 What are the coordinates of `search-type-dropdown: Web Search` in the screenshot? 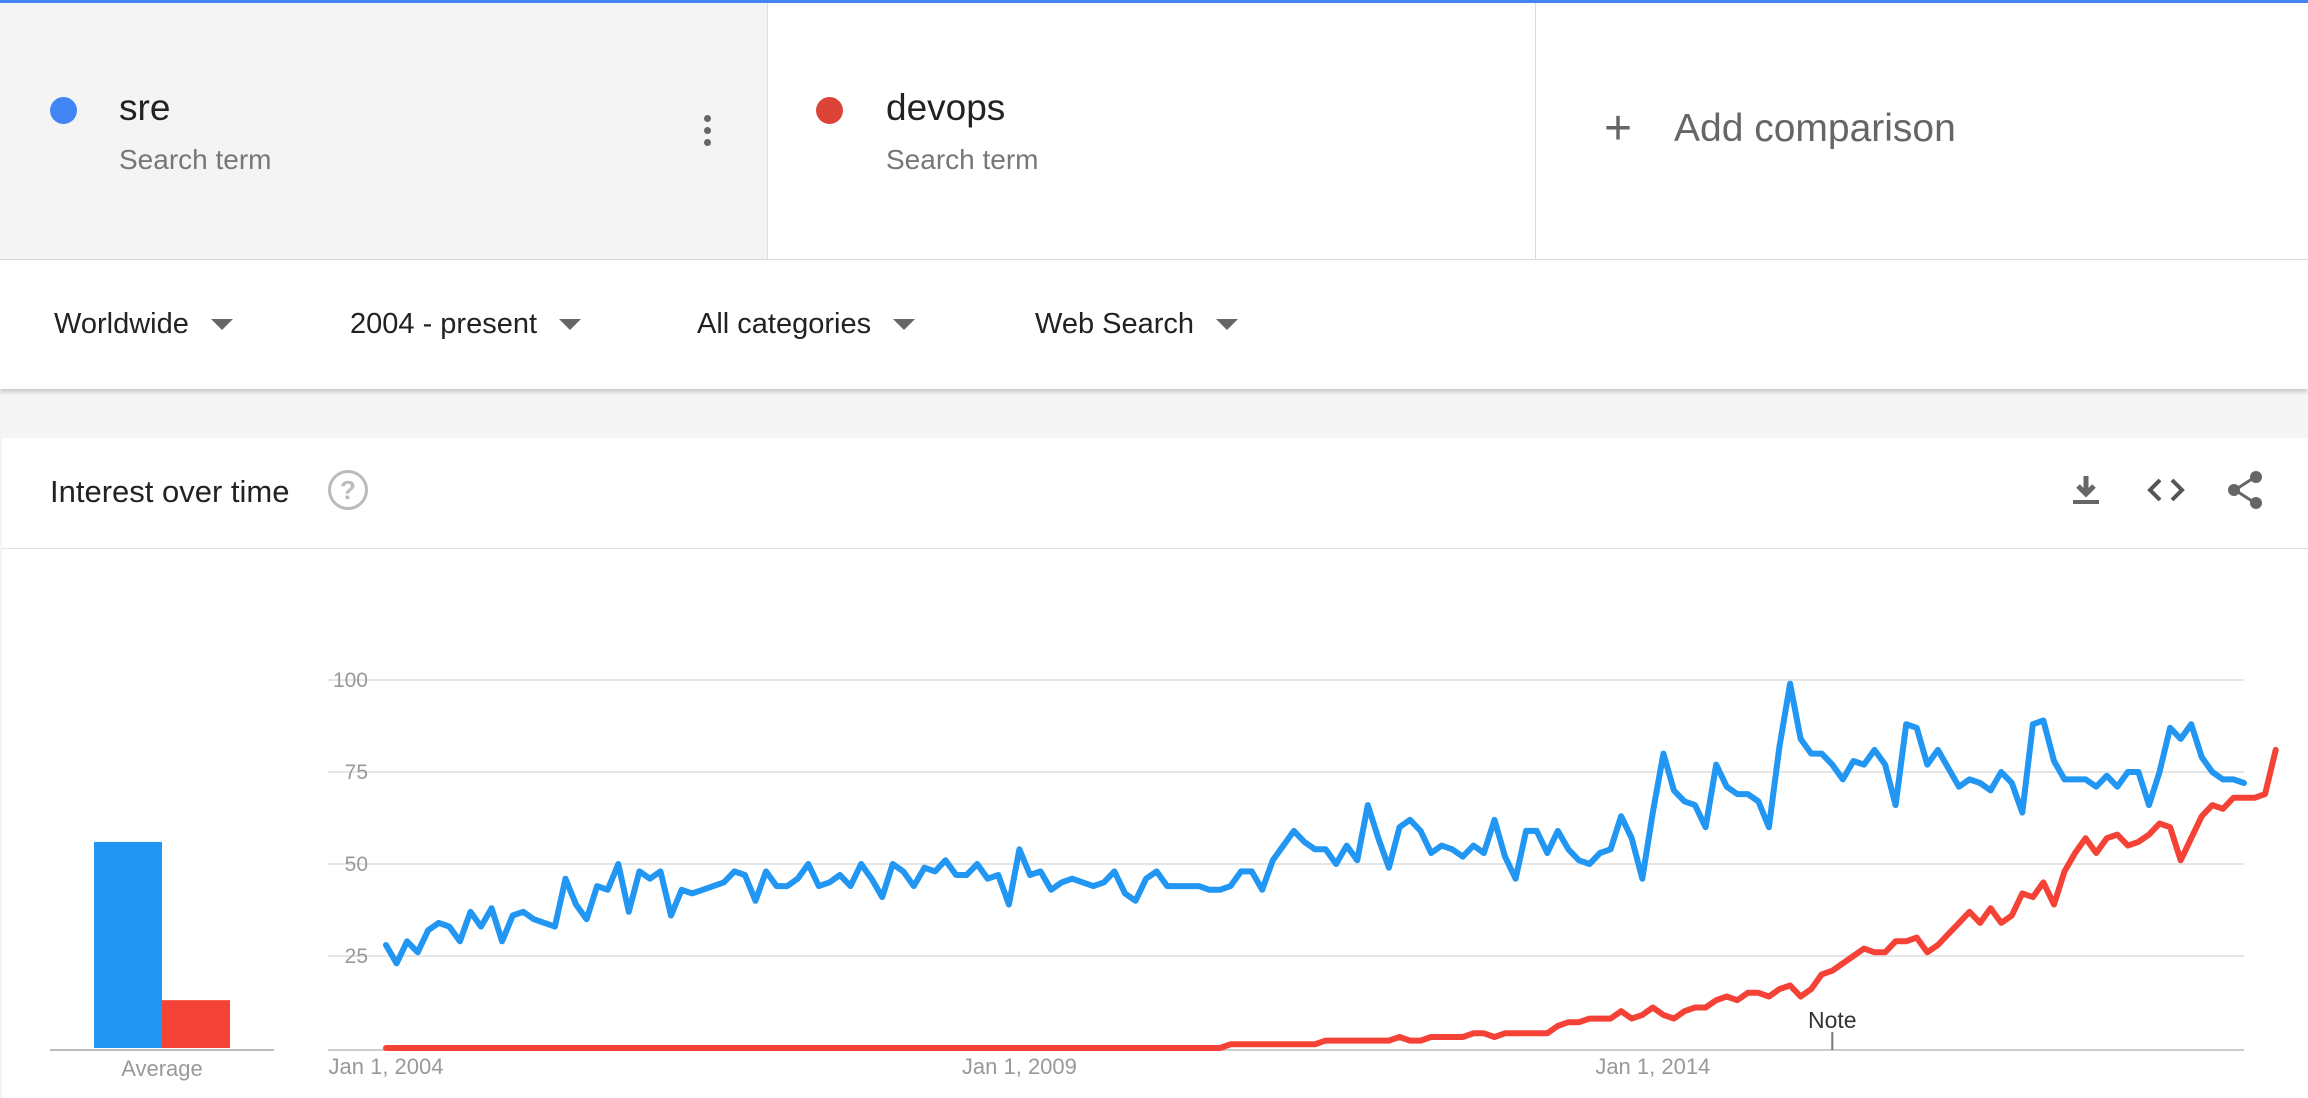 It's located at (1137, 324).